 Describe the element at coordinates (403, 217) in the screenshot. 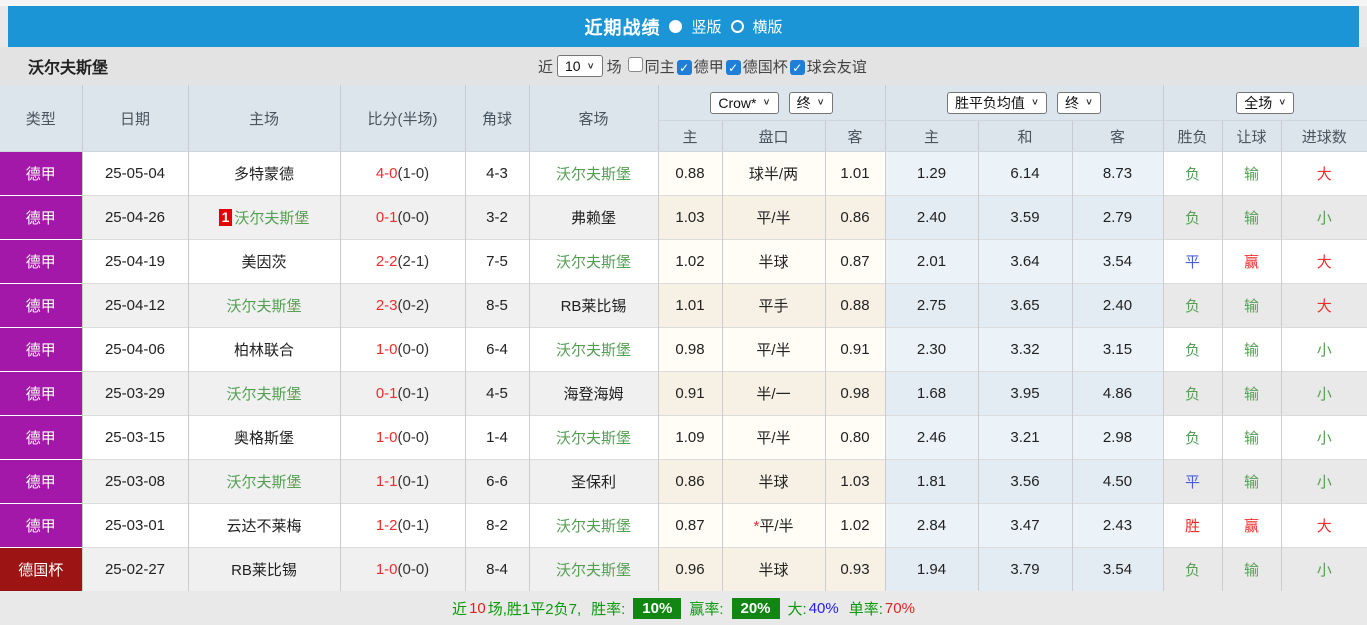

I see `score-cell: 0-1(0-0)` at that location.